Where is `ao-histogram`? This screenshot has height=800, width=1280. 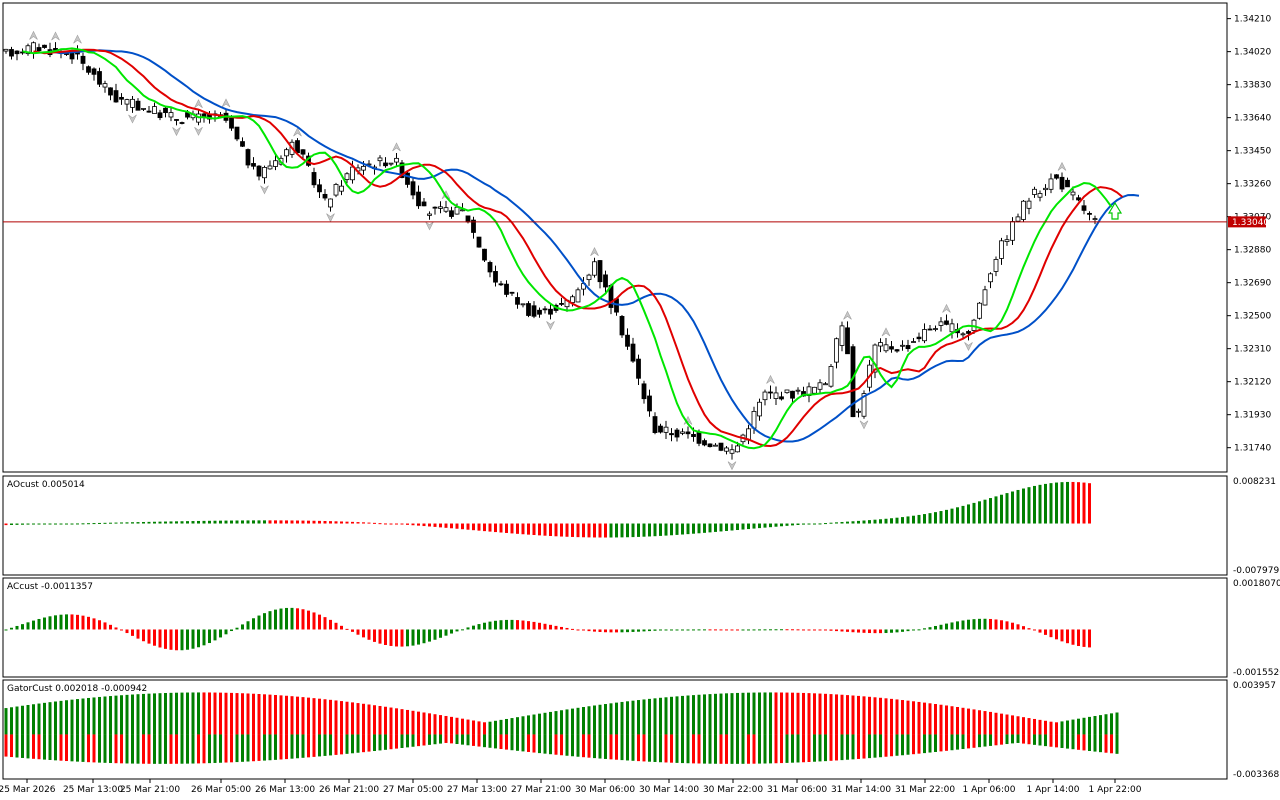
ao-histogram is located at coordinates (547, 509).